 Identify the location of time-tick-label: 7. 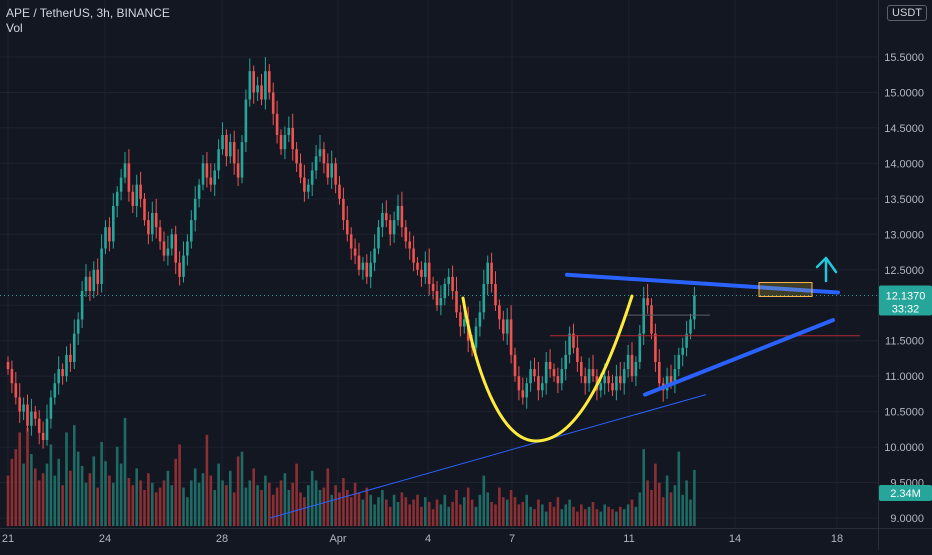
(512, 539).